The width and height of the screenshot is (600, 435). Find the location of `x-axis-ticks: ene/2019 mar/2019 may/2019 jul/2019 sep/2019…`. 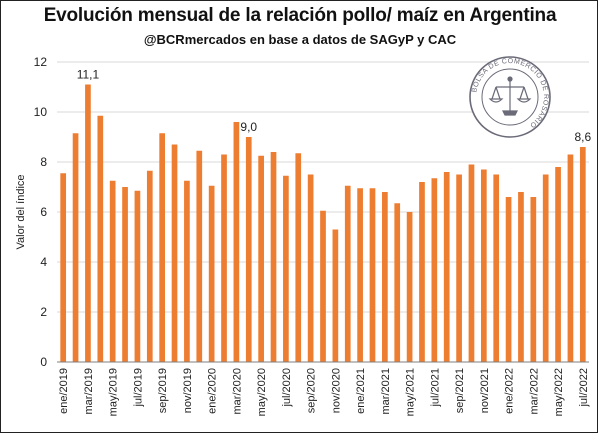

x-axis-ticks: ene/2019 mar/2019 may/2019 jul/2019 sep/2019… is located at coordinates (324, 392).